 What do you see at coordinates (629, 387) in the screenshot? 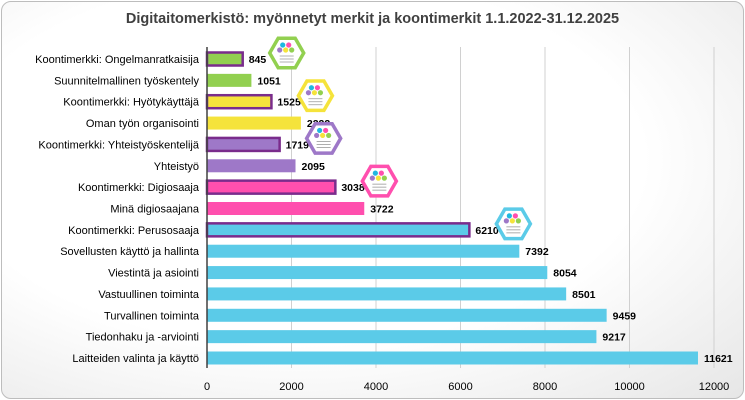
I see `x-tick-label: 10000` at bounding box center [629, 387].